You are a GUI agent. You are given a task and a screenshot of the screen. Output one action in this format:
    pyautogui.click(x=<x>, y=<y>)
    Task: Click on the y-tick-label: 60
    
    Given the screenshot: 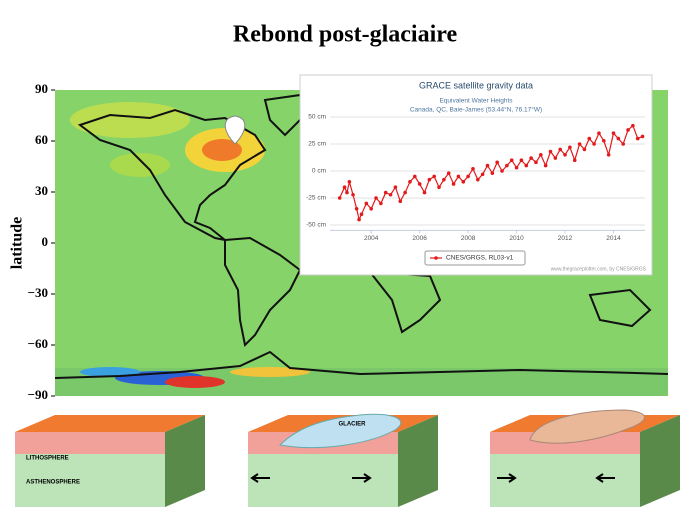 What is the action you would take?
    pyautogui.click(x=41, y=139)
    